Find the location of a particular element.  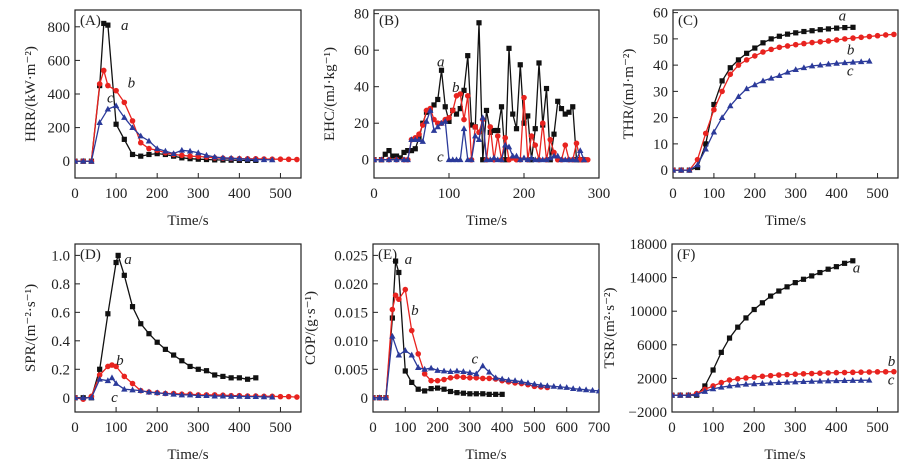

x-tick-label: 500 is located at coordinates (877, 194).